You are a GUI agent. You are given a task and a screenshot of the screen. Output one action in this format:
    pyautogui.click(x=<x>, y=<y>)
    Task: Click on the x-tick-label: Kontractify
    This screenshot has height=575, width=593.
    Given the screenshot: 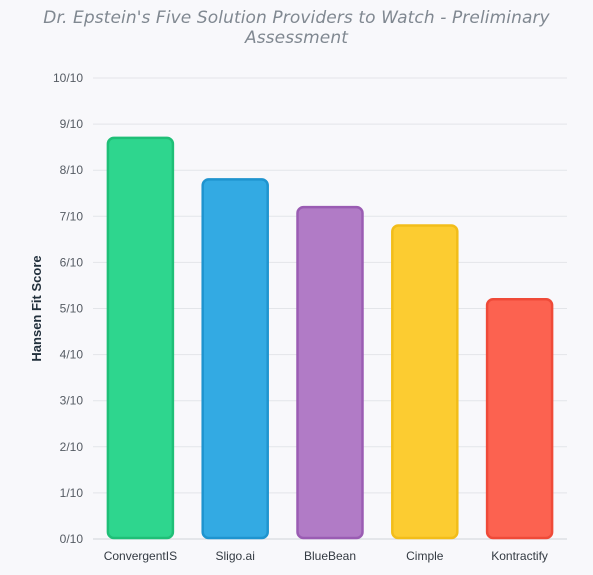 What is the action you would take?
    pyautogui.click(x=519, y=556)
    